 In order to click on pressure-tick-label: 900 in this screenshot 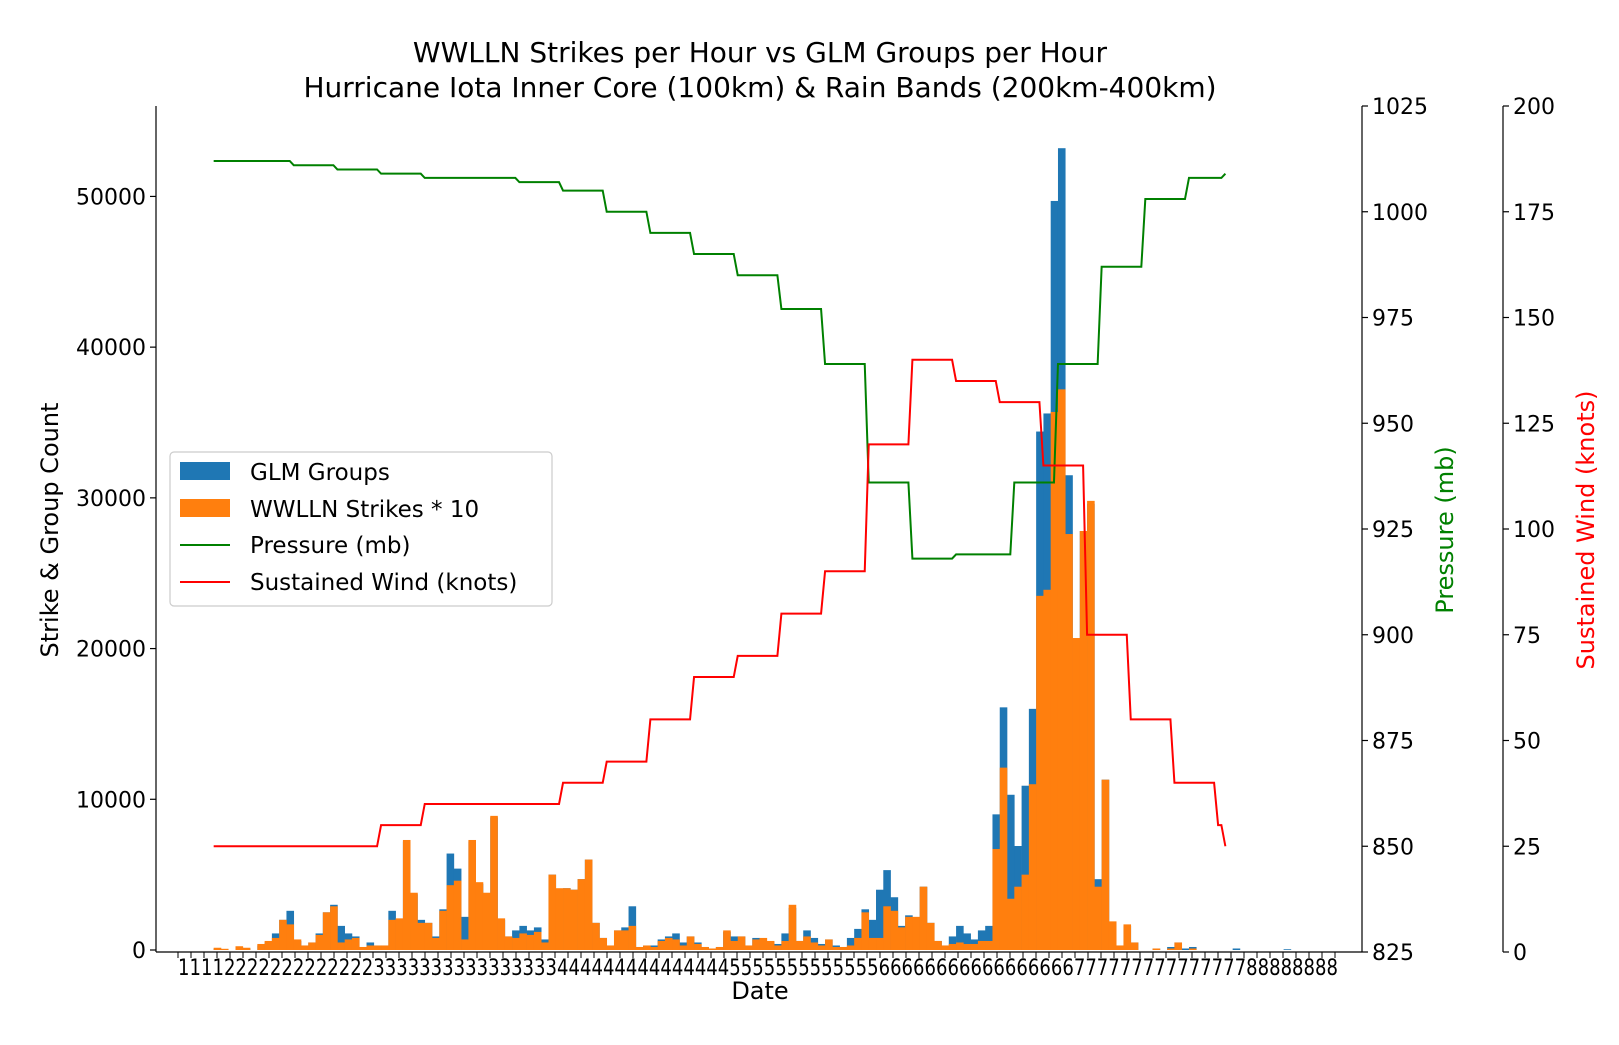, I will do `click(1393, 636)`.